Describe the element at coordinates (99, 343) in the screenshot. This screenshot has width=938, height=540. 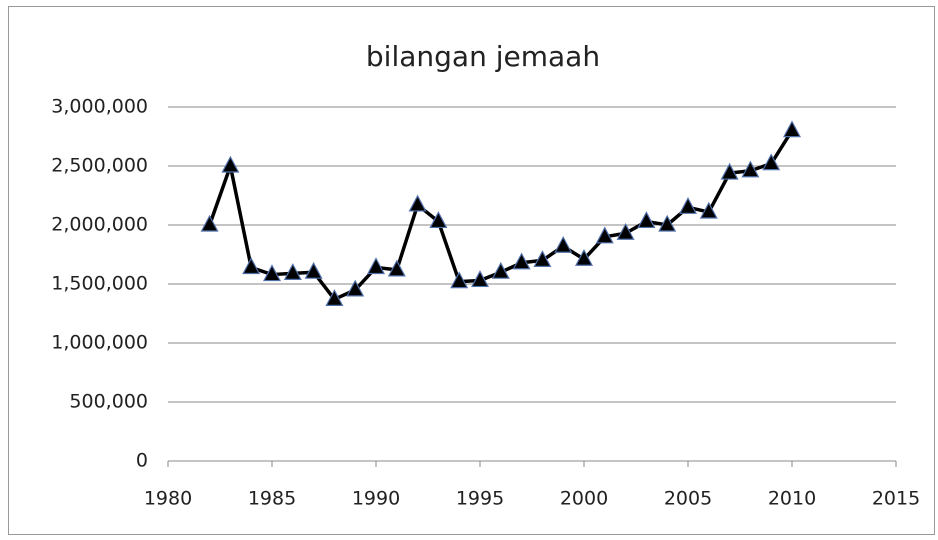
I see `y-tick-label: 1,000,000` at that location.